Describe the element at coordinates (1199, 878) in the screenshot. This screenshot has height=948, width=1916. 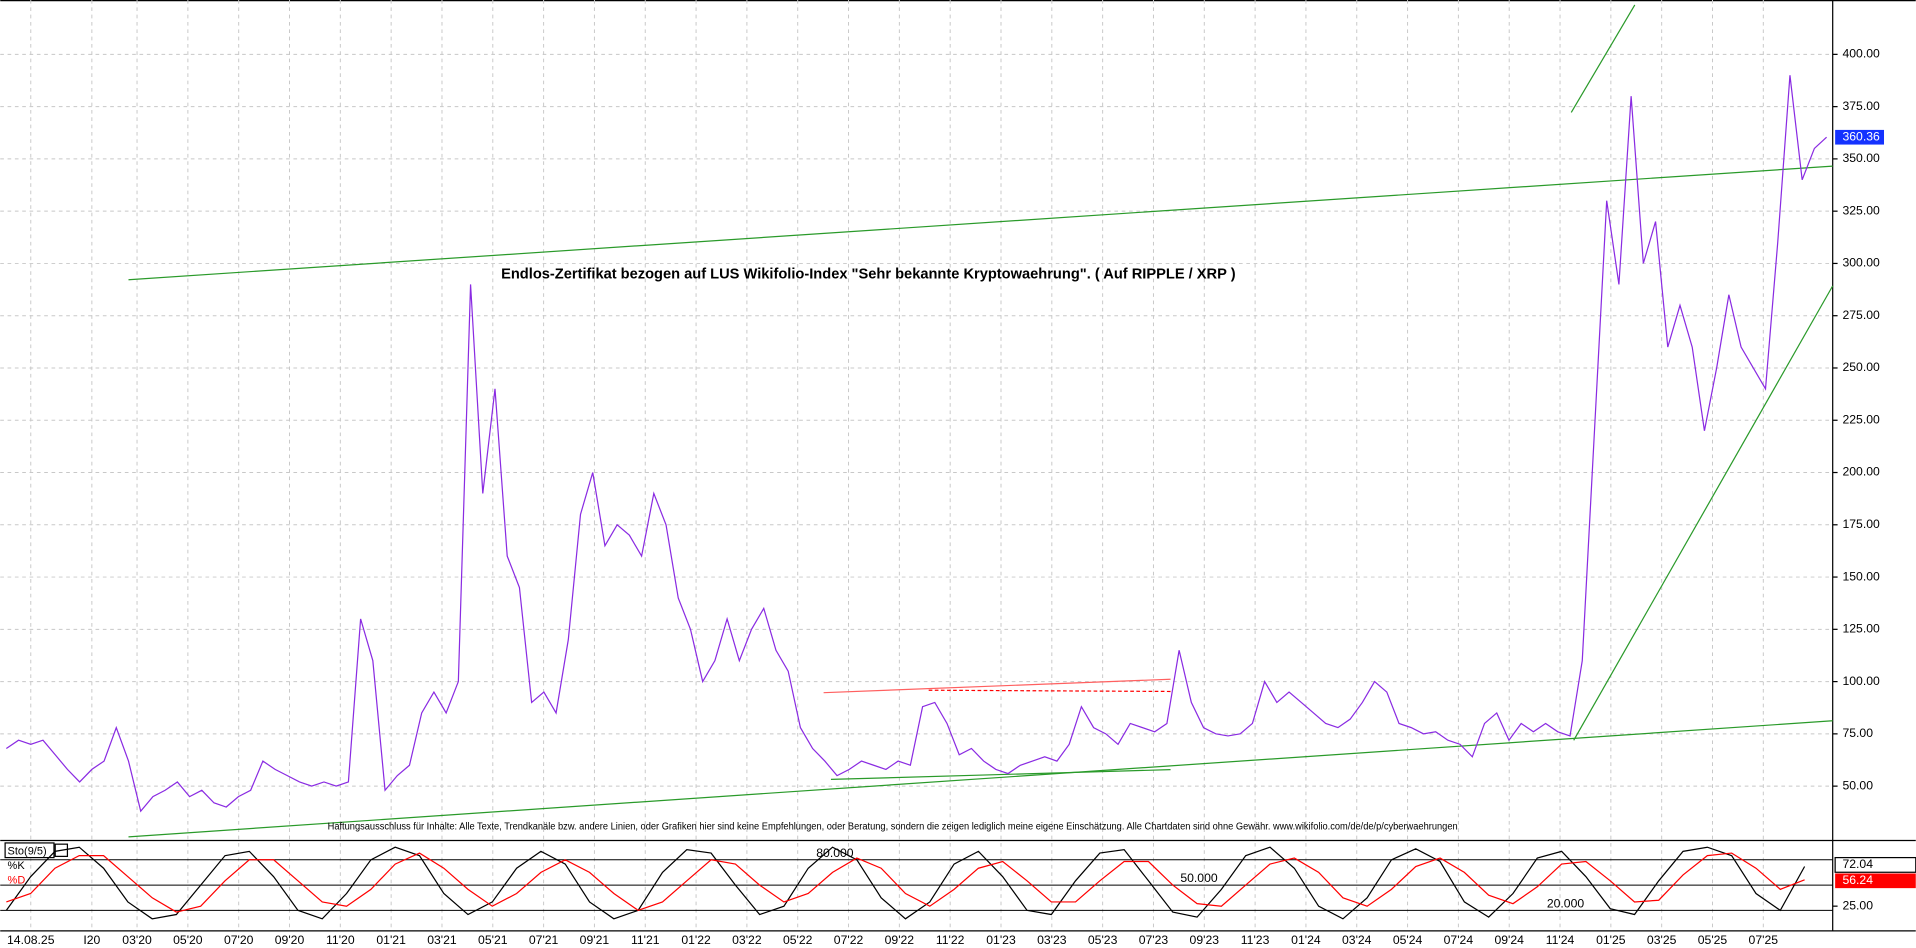
I see `level-label: 50.000` at that location.